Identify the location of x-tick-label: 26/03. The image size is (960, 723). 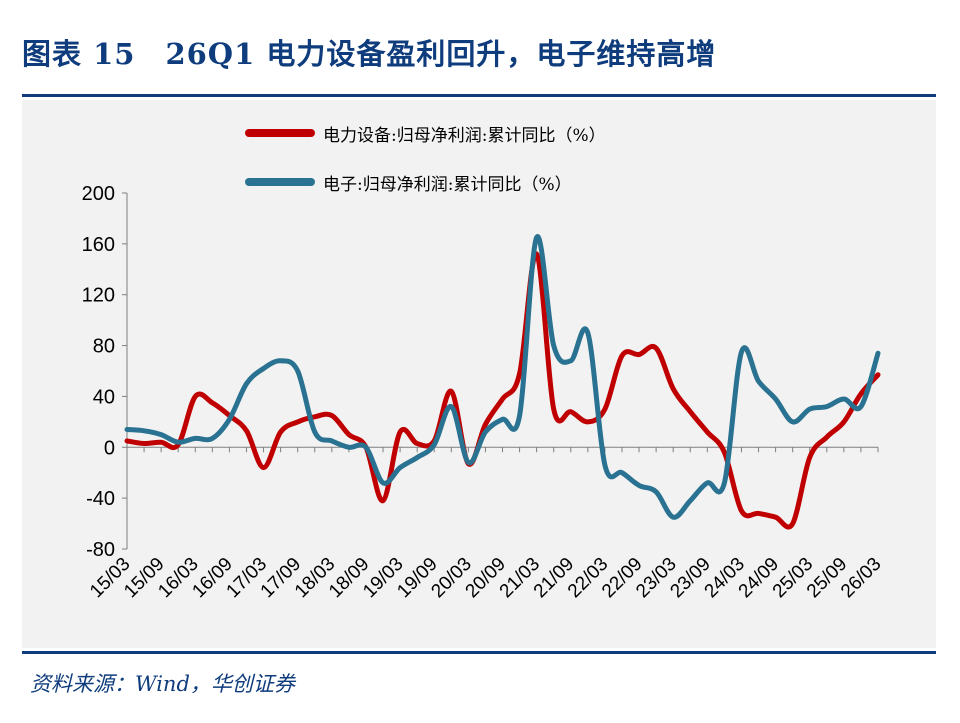
(861, 578).